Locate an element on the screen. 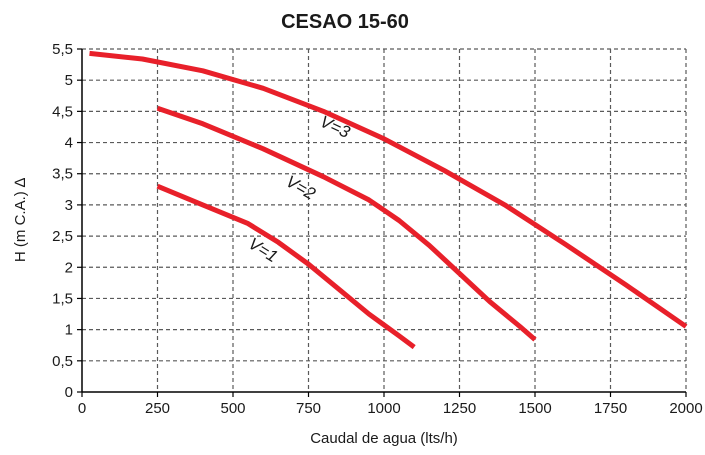 Image resolution: width=705 pixels, height=455 pixels. curve-labels: V=3V=2V=1 is located at coordinates (299, 189).